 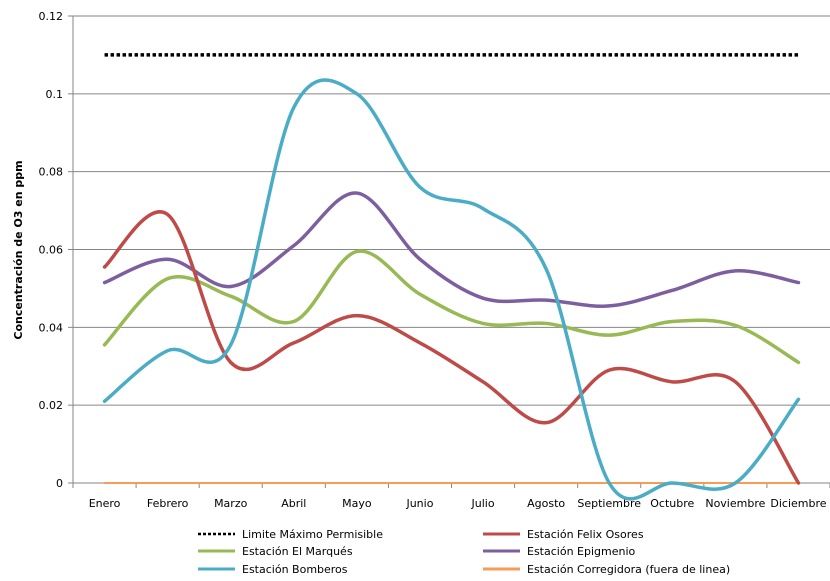 What do you see at coordinates (672, 503) in the screenshot?
I see `x-tick-label: Octubre` at bounding box center [672, 503].